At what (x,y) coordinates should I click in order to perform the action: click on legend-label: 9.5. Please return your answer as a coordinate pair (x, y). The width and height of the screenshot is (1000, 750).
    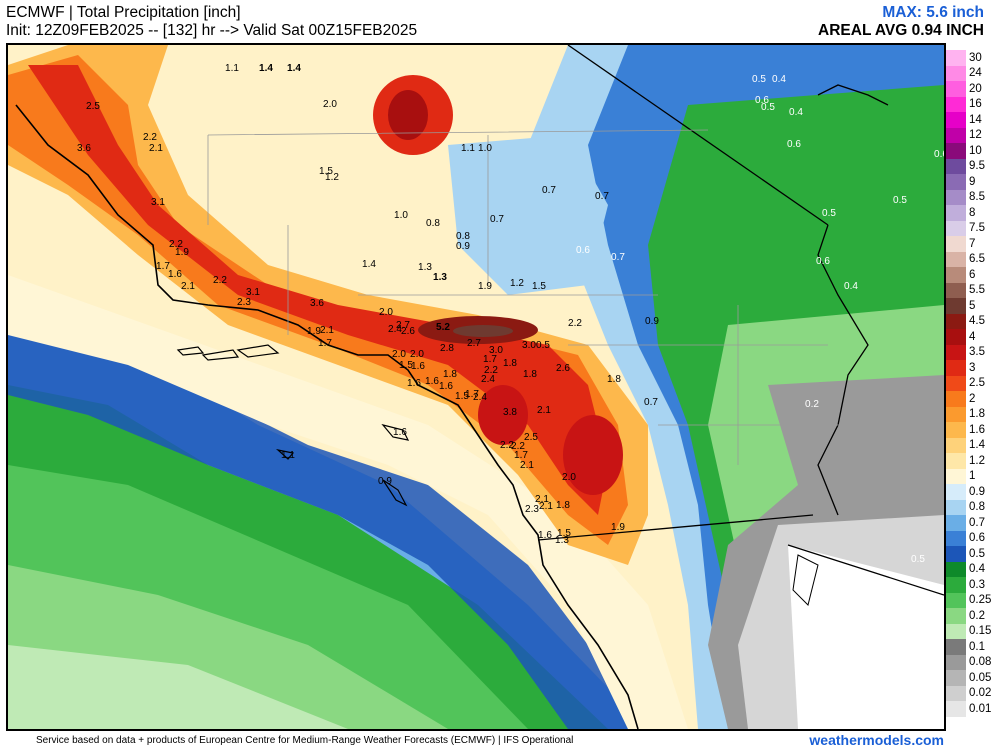
    Looking at the image, I should click on (977, 166).